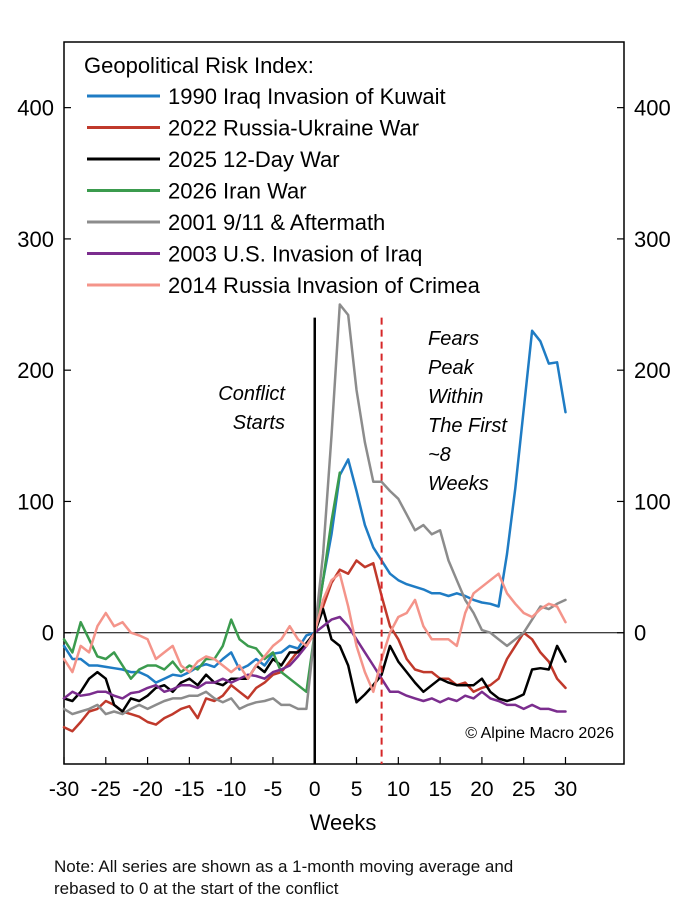 The image size is (696, 911). What do you see at coordinates (468, 411) in the screenshot?
I see `fears-annotation: Fears Peak Within The First ~8 Weeks` at bounding box center [468, 411].